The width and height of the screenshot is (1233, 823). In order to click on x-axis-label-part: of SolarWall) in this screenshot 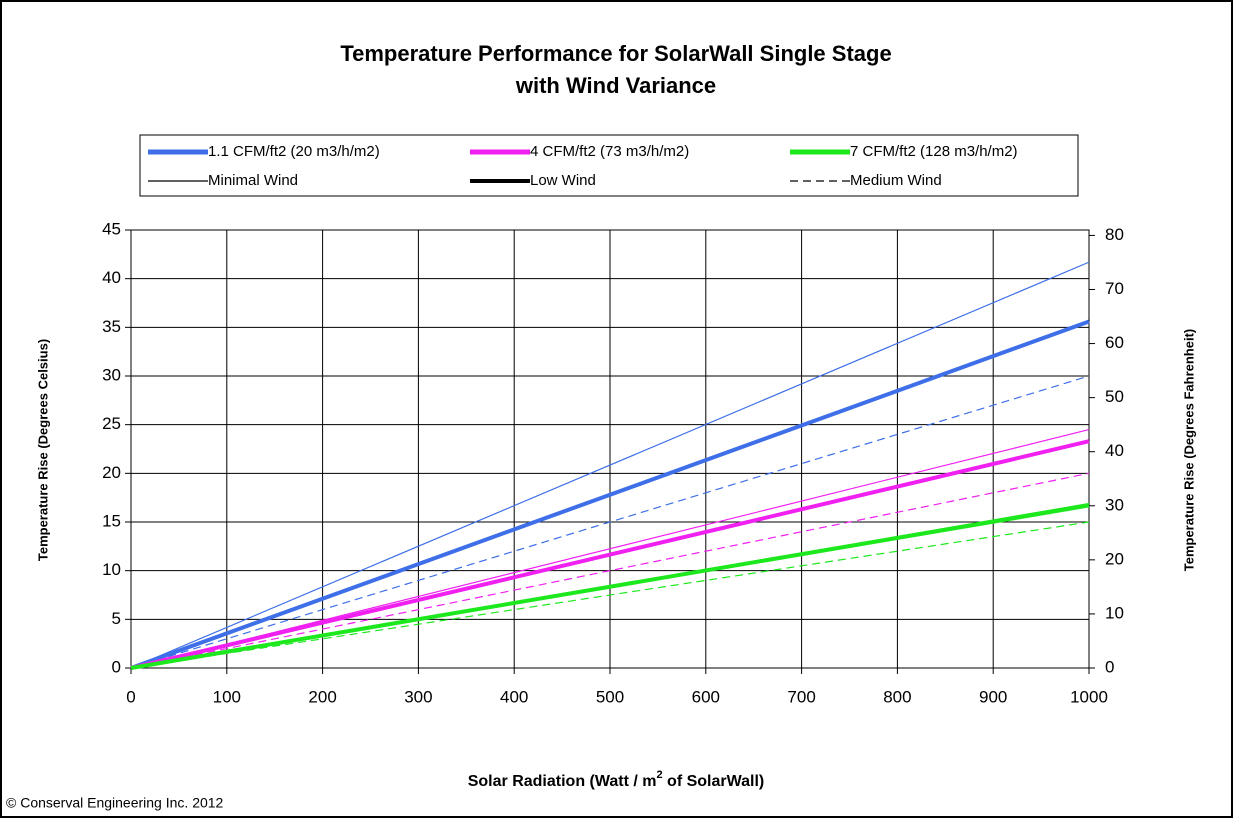, I will do `click(714, 781)`.